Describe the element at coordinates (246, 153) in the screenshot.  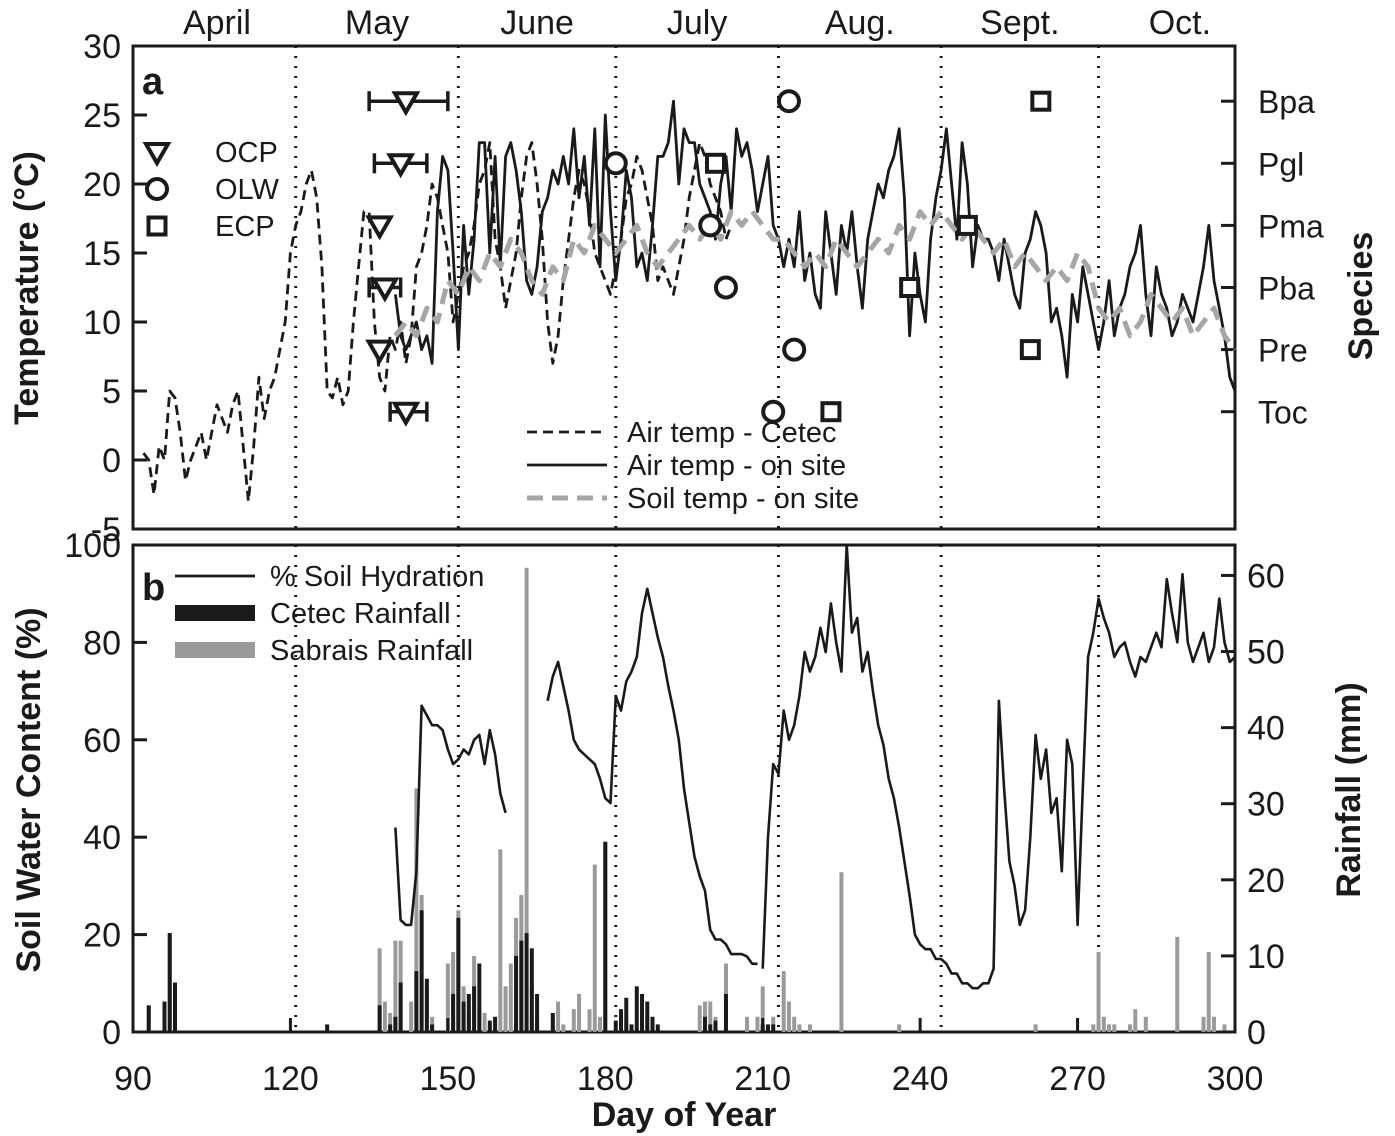
I see `legend-label: OCP` at that location.